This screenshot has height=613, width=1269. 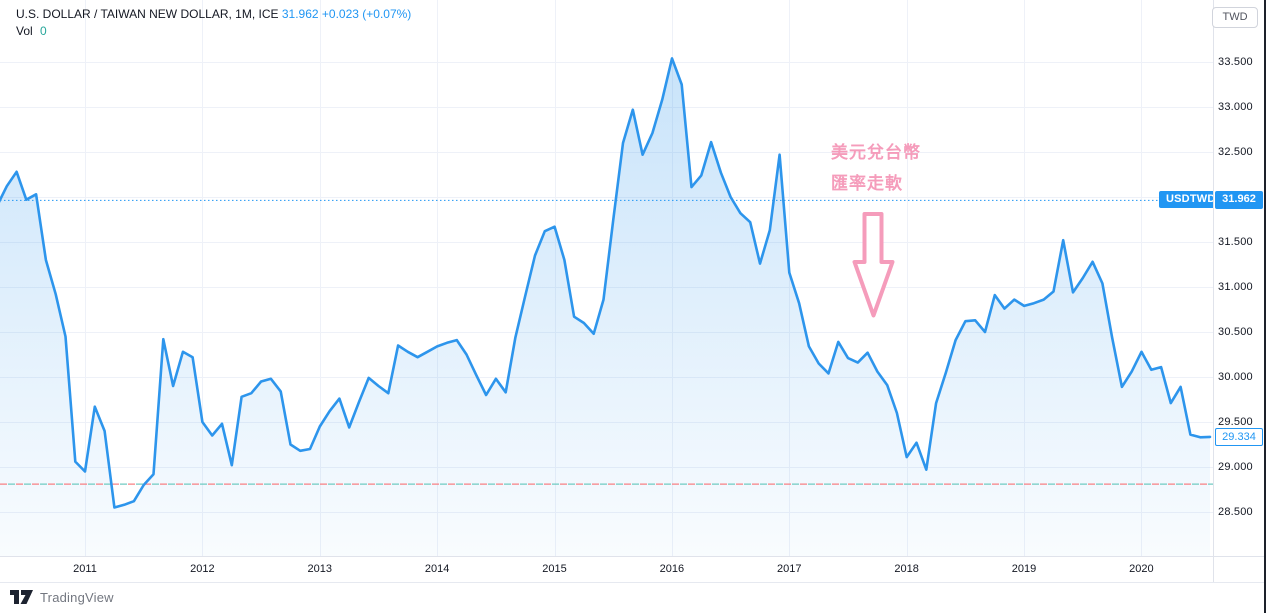 What do you see at coordinates (1235, 62) in the screenshot?
I see `price-tick-label: 33.500` at bounding box center [1235, 62].